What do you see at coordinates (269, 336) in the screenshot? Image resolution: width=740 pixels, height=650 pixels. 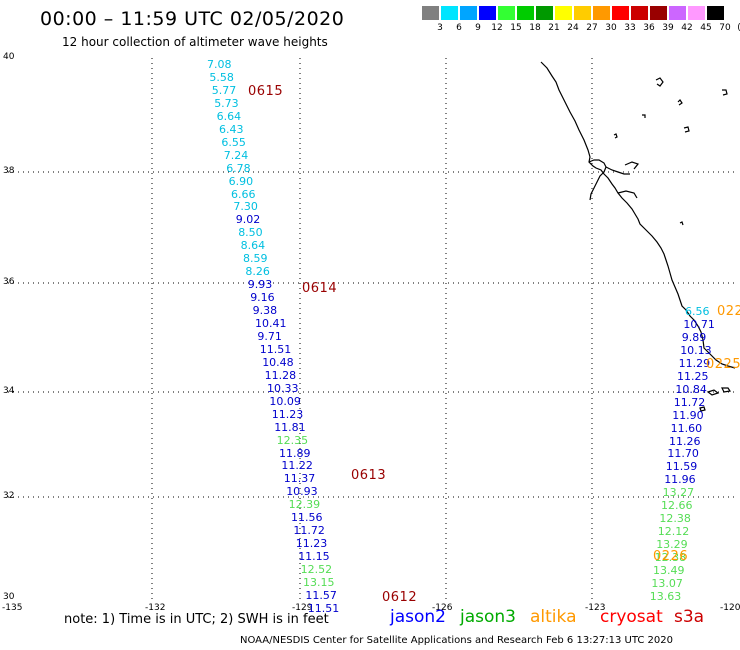 I see `wave-height-value: 9.71` at bounding box center [269, 336].